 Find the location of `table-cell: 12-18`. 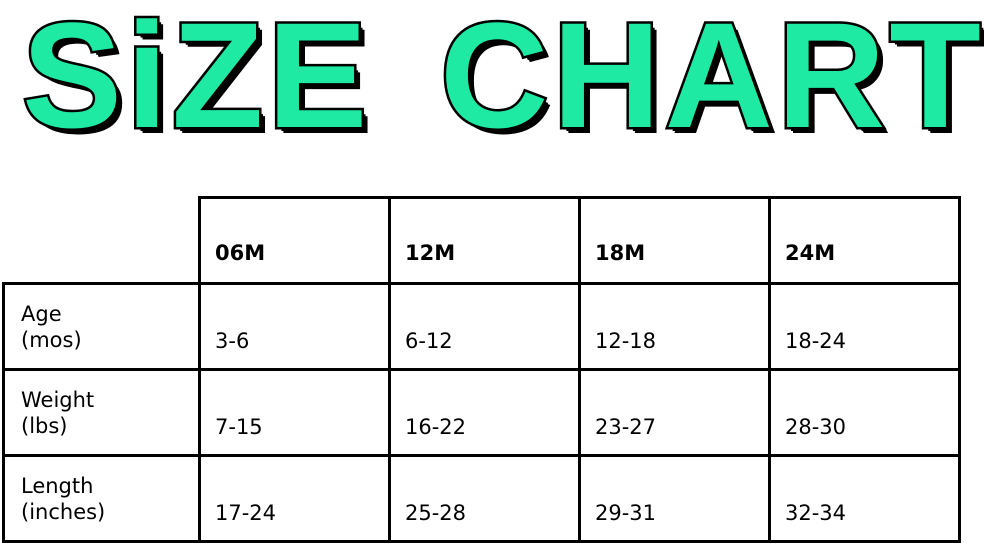

table-cell: 12-18 is located at coordinates (674, 326).